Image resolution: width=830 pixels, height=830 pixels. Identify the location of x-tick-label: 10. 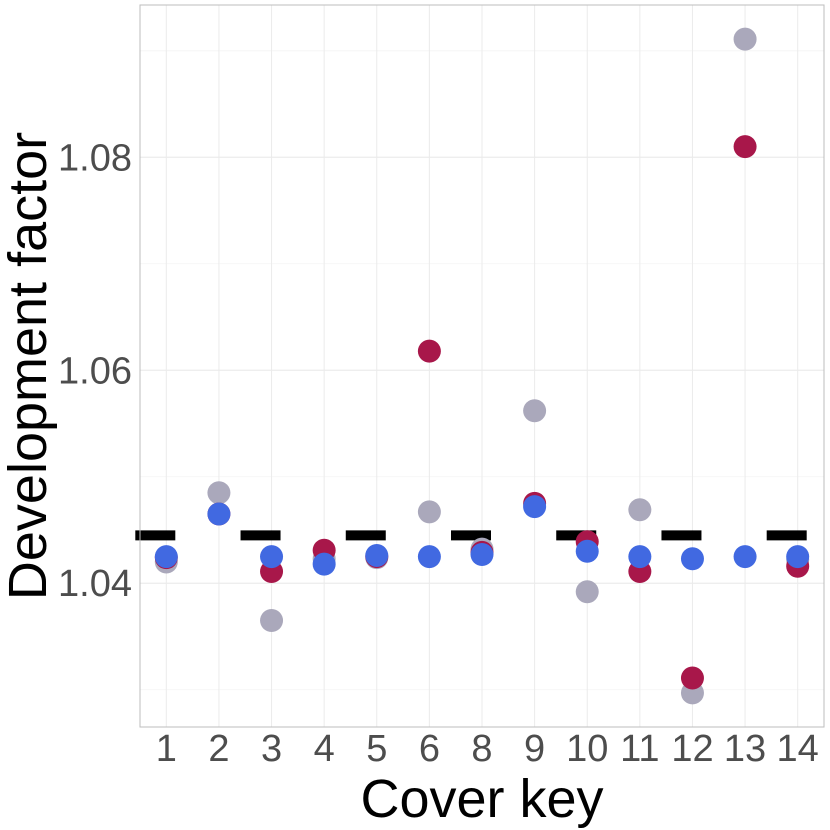
(587, 749).